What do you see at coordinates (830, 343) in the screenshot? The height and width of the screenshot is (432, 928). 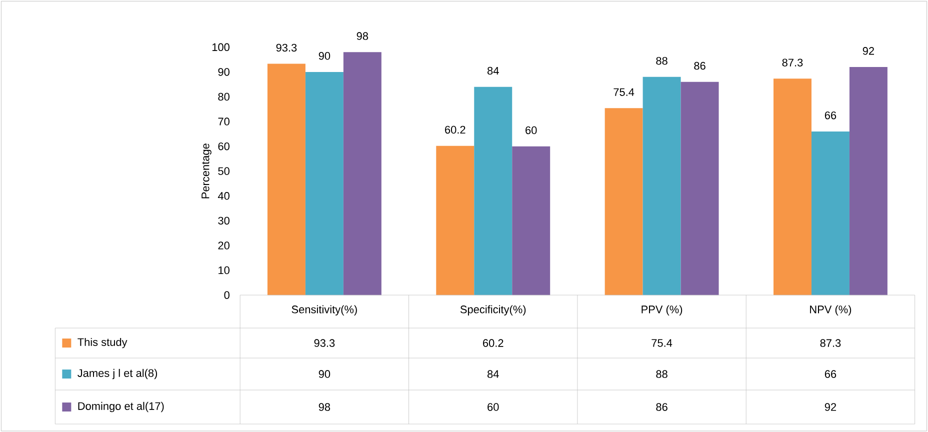 I see `data-label: 87.3` at bounding box center [830, 343].